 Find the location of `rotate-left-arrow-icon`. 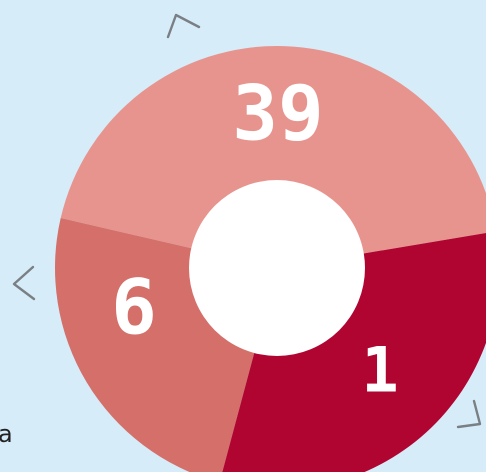

rotate-left-arrow-icon is located at coordinates (24, 283).